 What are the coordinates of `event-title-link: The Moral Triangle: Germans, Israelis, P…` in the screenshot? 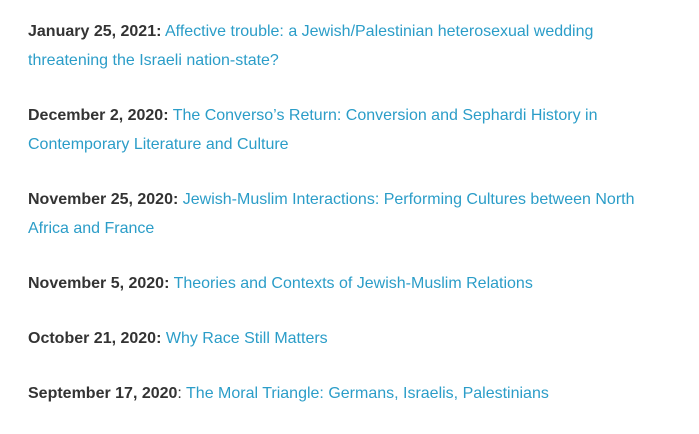 It's located at (367, 393).